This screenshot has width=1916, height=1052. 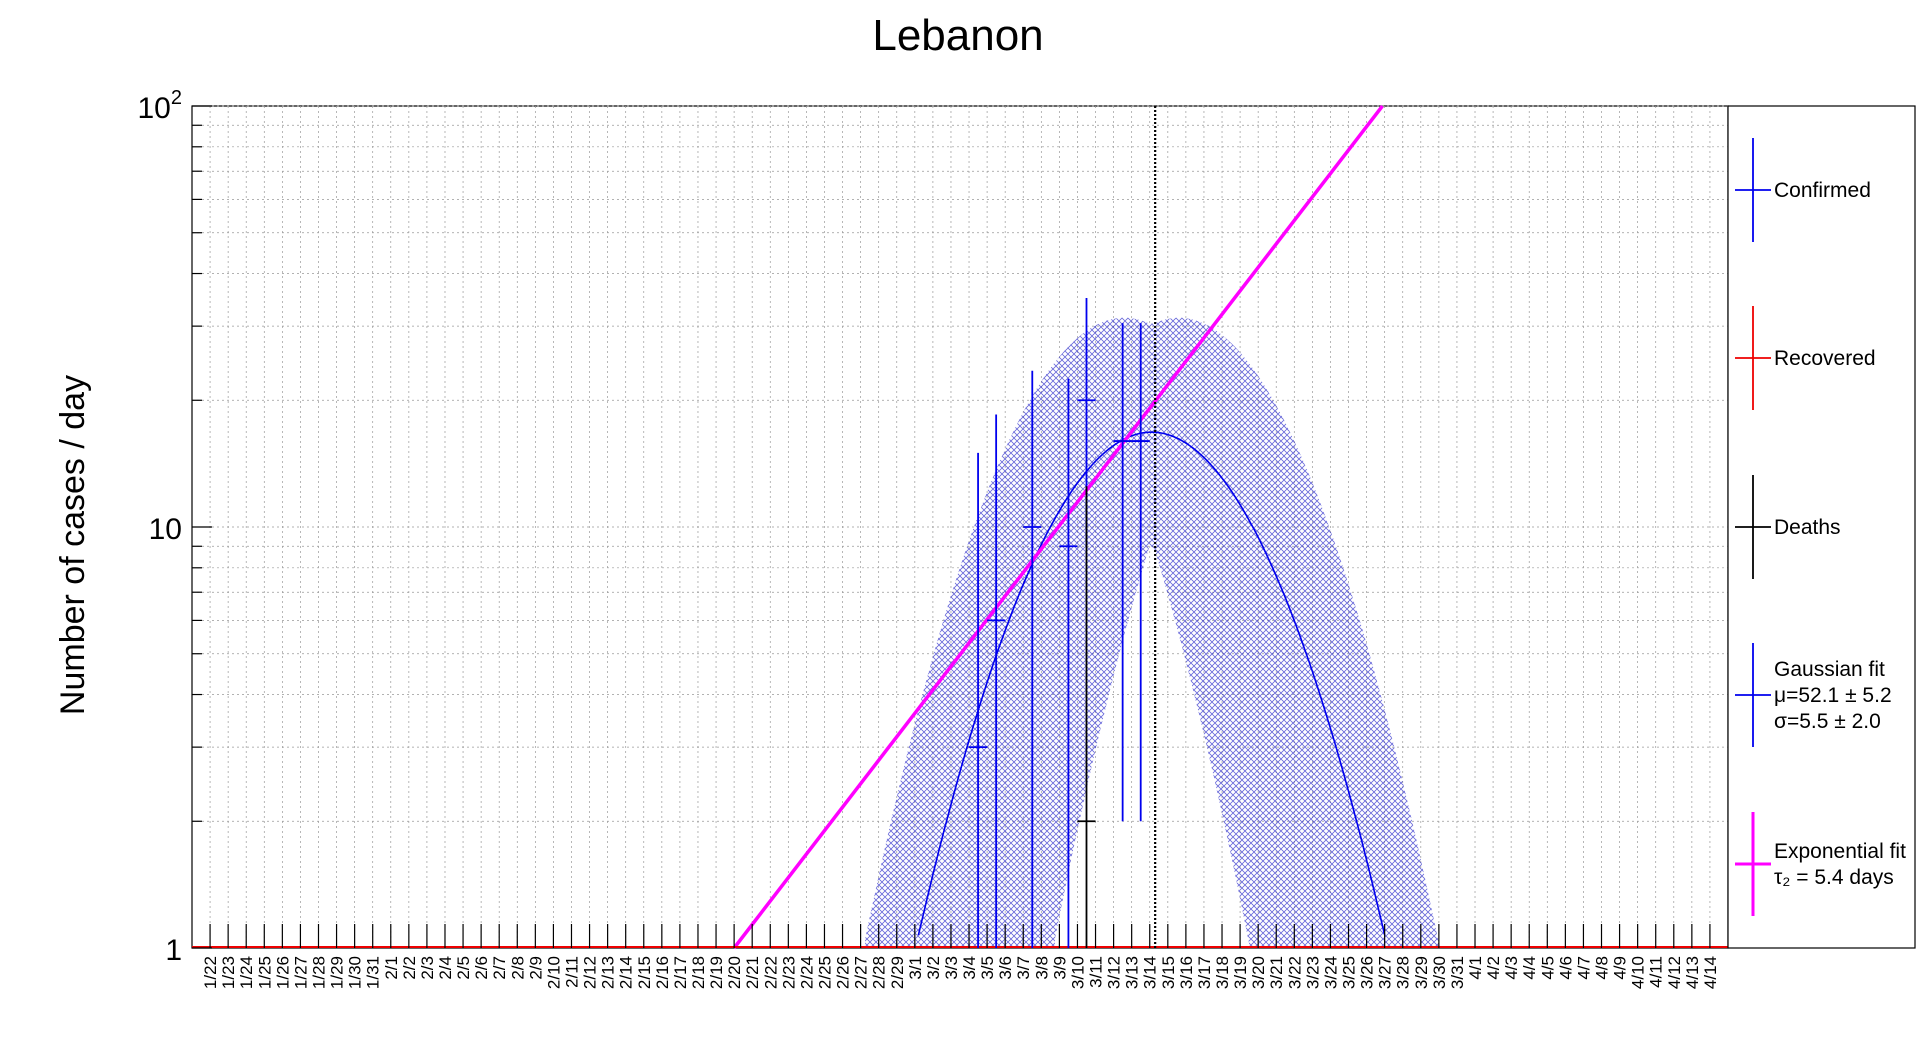 What do you see at coordinates (626, 972) in the screenshot?
I see `x-tick-label: 2/14` at bounding box center [626, 972].